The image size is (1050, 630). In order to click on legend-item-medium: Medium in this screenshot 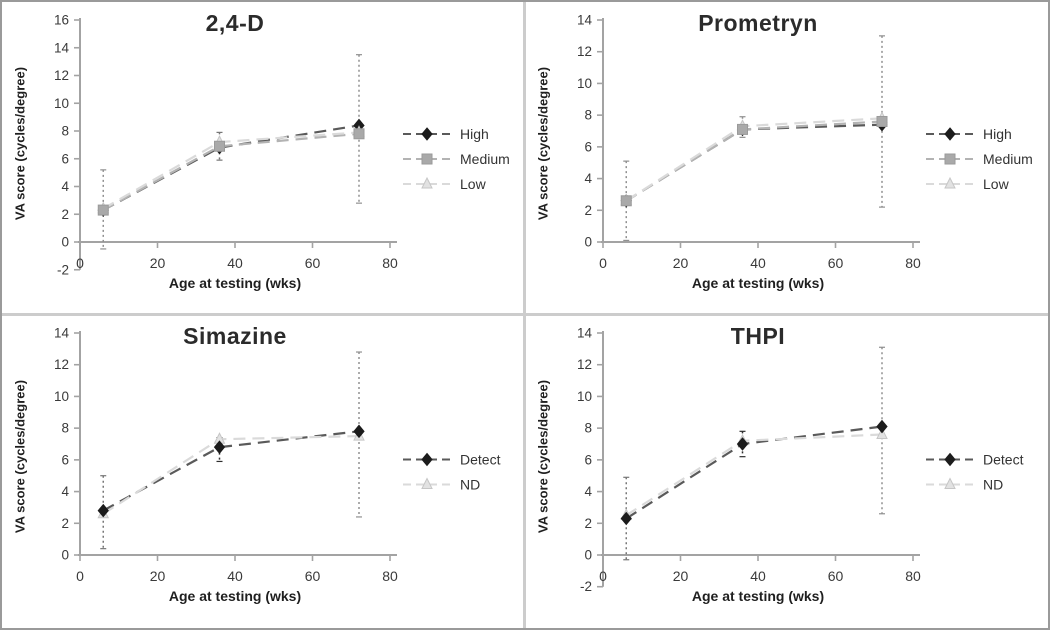, I will do `click(460, 159)`.